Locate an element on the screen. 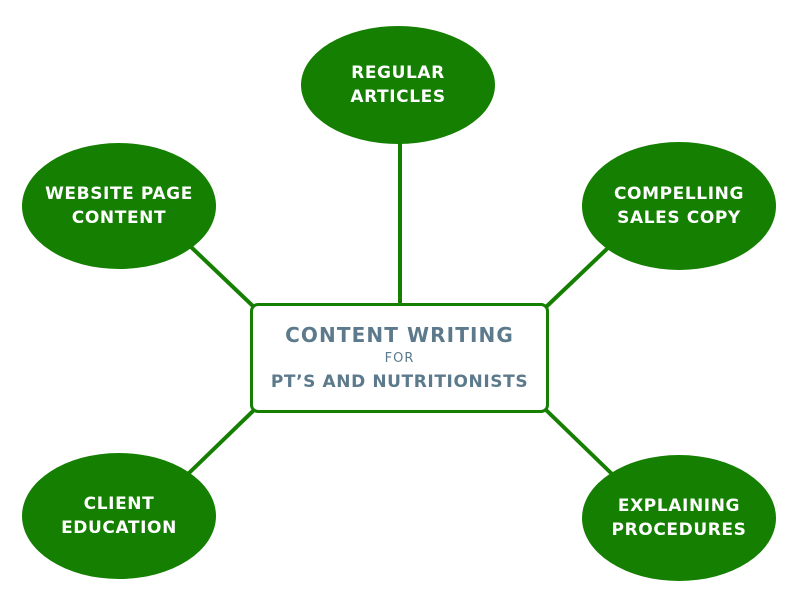 This screenshot has height=600, width=800. node-client-education-line1: CLIENT is located at coordinates (119, 504).